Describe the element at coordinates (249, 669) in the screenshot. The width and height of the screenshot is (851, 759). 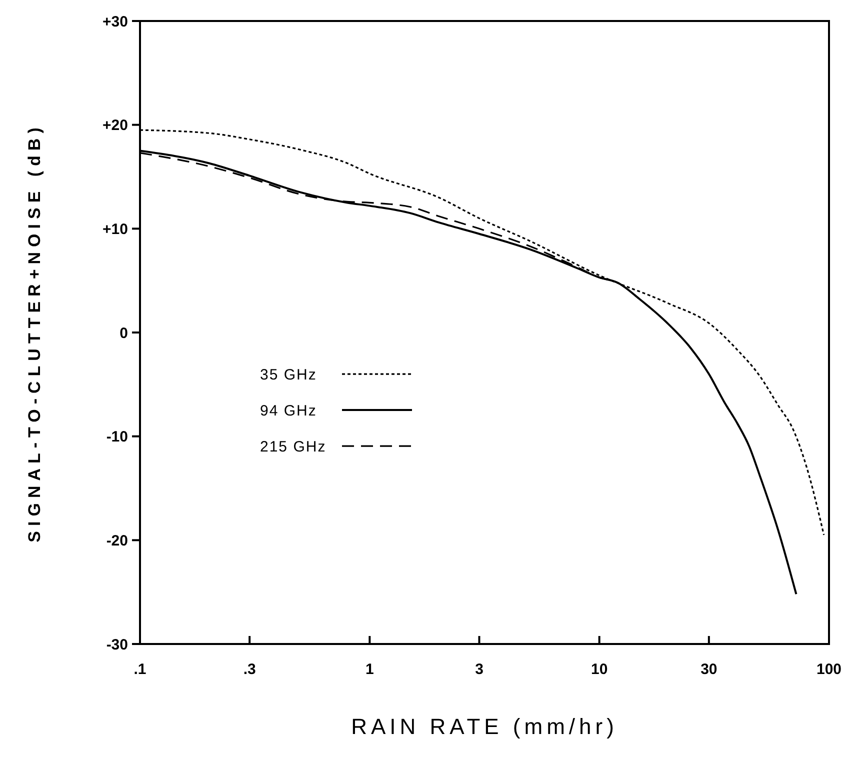
I see `x-tick-label: .3` at that location.